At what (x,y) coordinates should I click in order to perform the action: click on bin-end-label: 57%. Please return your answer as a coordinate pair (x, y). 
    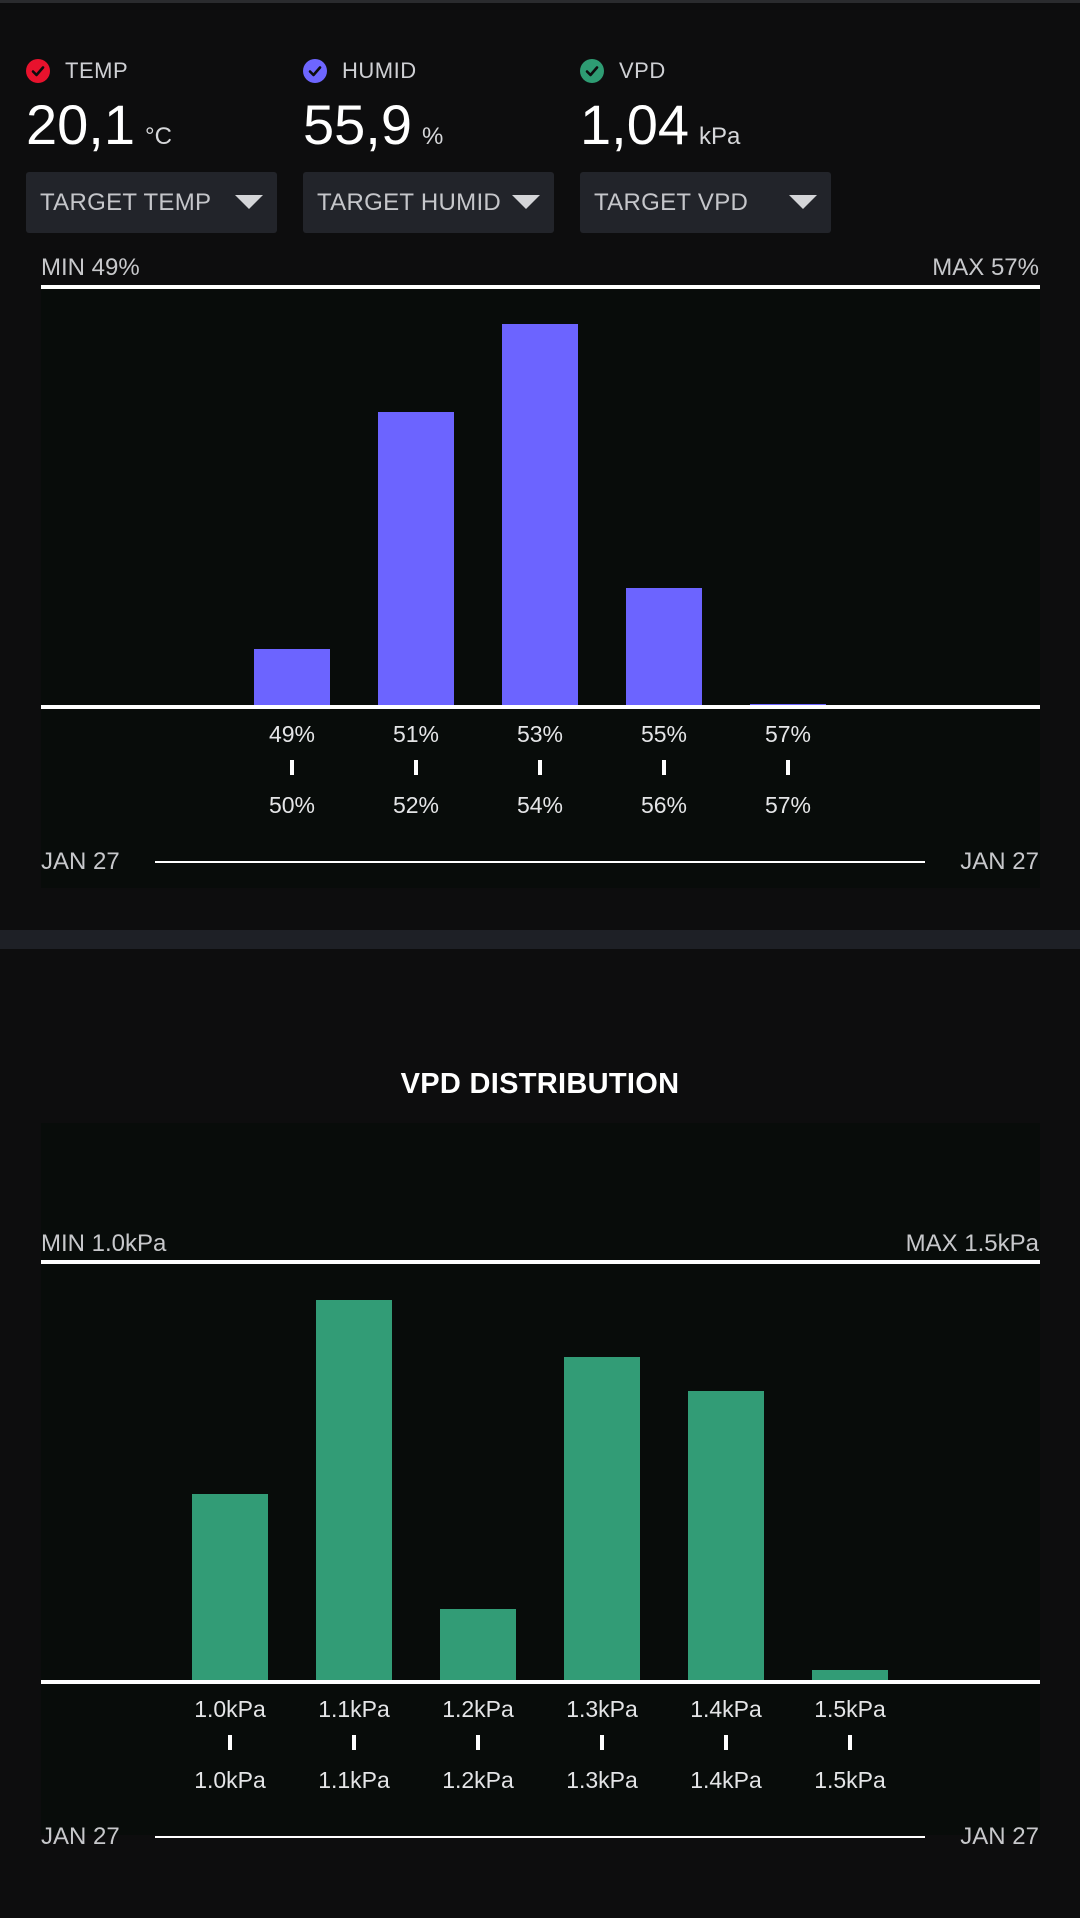
    Looking at the image, I should click on (788, 805).